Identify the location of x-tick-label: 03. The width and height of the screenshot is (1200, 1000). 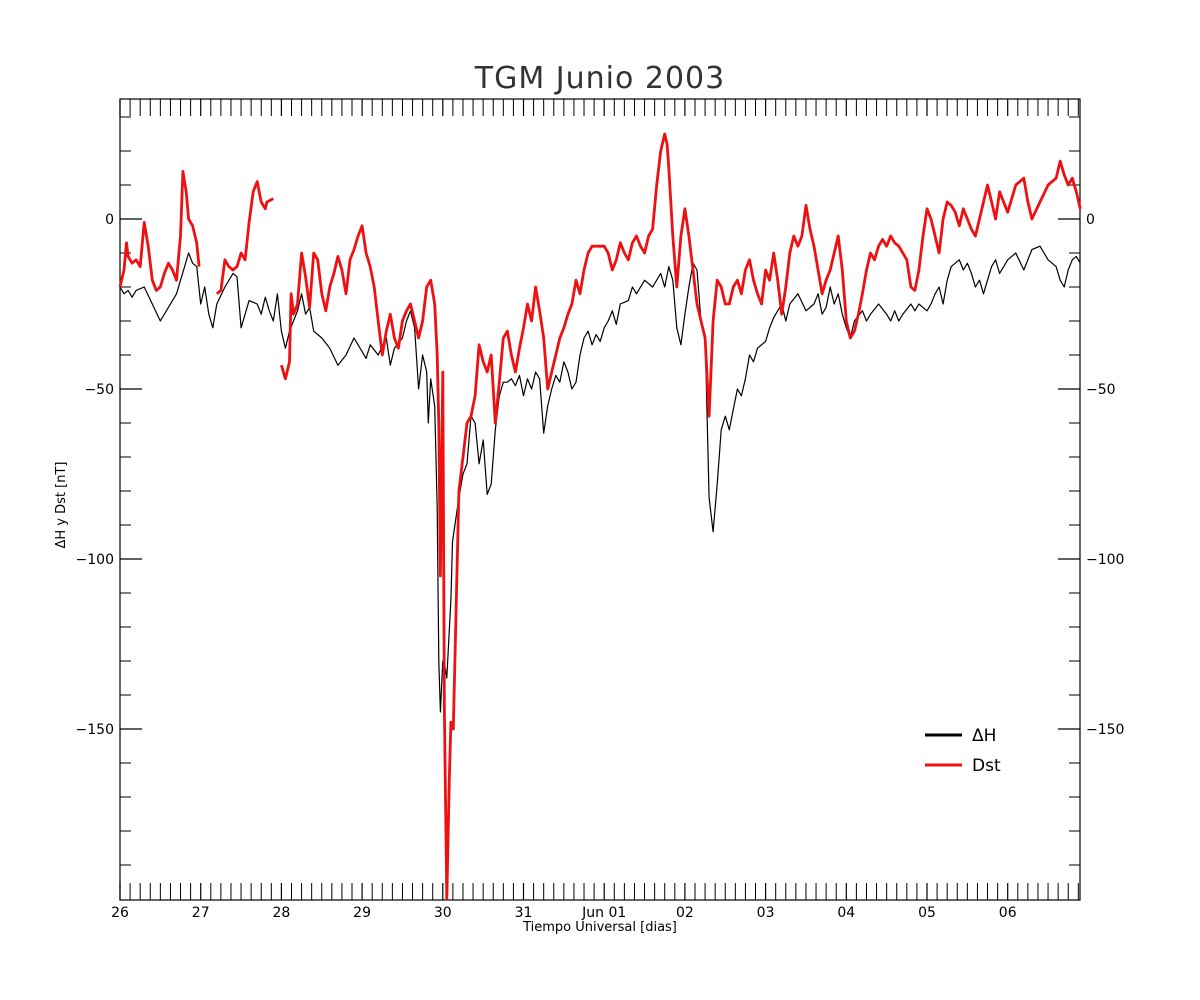
(766, 913).